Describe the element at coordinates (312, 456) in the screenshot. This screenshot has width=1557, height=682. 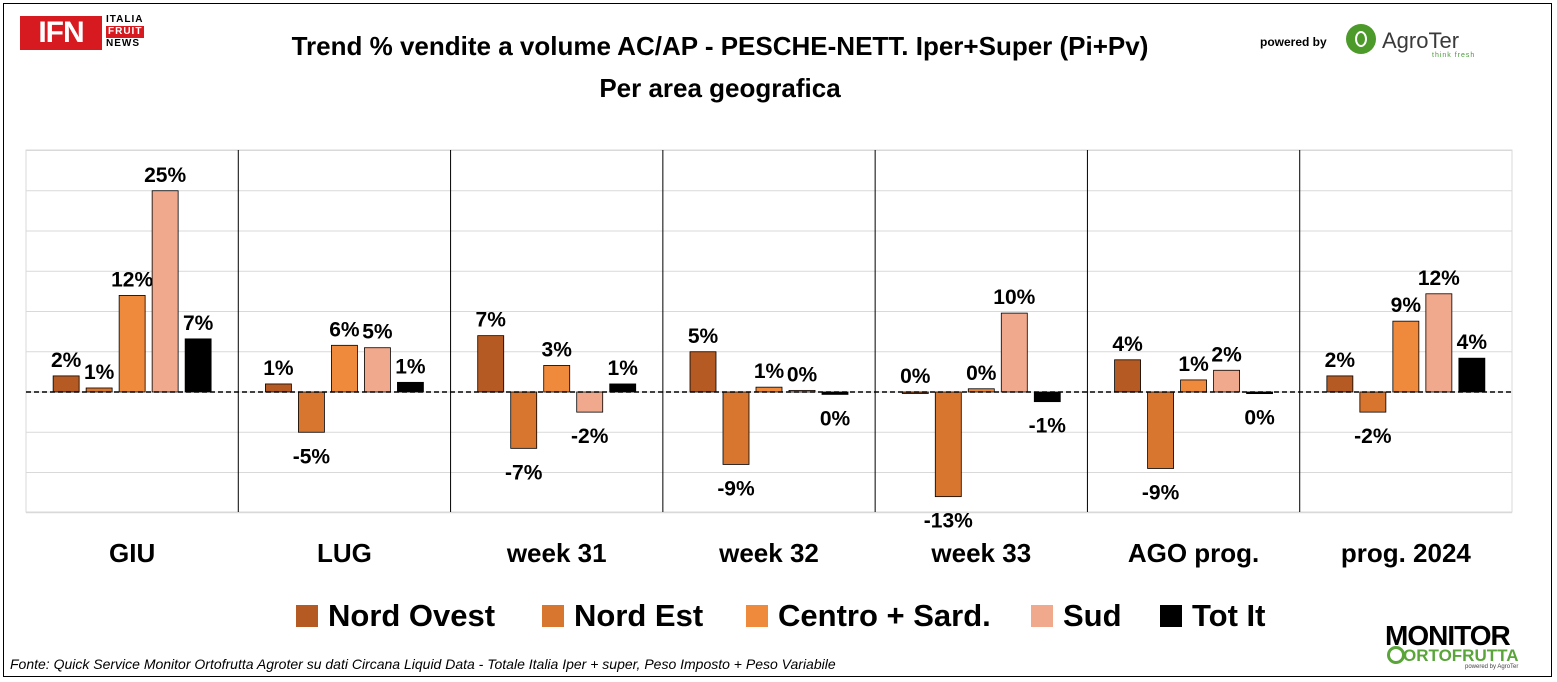
I see `data-label: -5%` at that location.